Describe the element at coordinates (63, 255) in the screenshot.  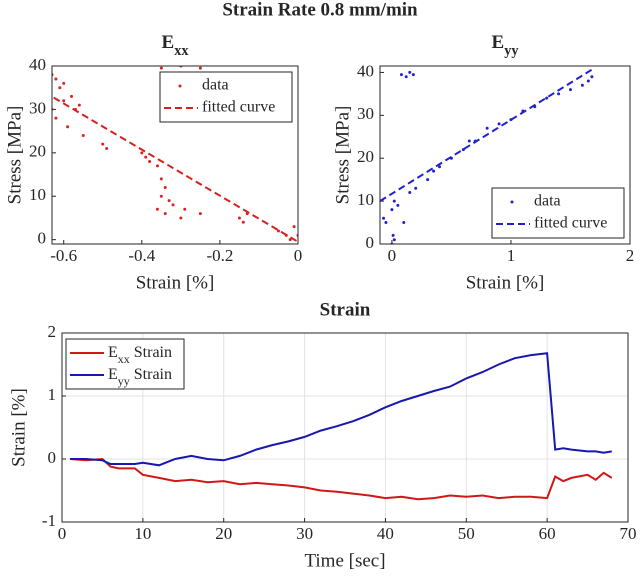
I see `x-tick-label: -0.6` at that location.